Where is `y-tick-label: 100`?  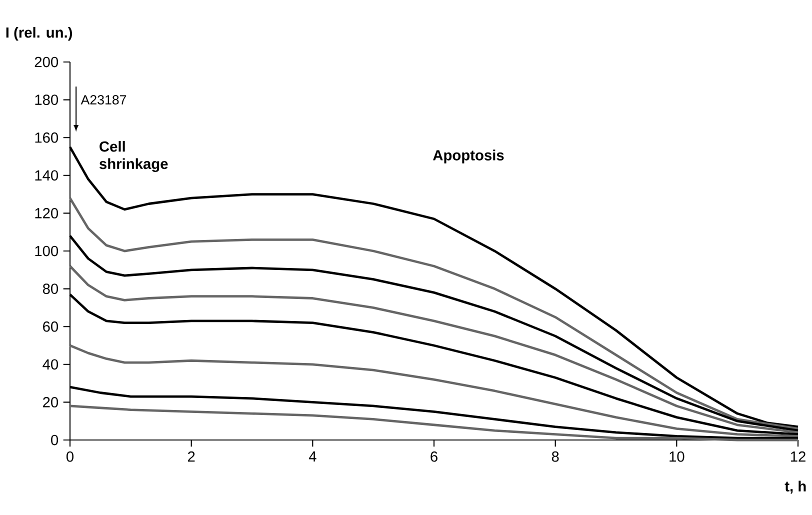 y-tick-label: 100 is located at coordinates (46, 251).